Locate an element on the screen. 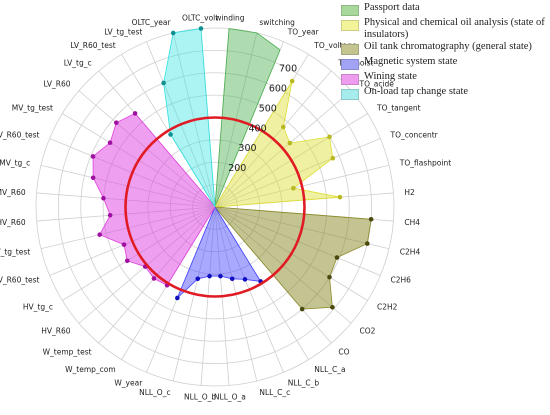 The height and width of the screenshot is (415, 550). legend-item: Wining state is located at coordinates (443, 78).